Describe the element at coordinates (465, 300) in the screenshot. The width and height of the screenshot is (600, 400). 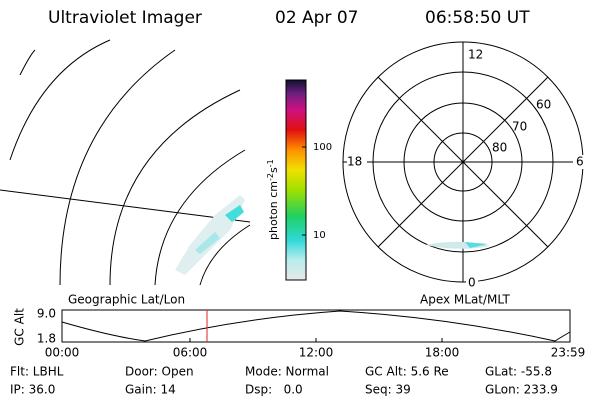
I see `panel-label: Apex MLat/MLT` at that location.